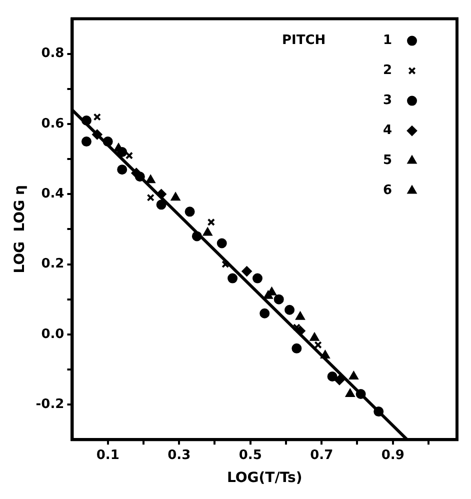  Describe the element at coordinates (52, 334) in the screenshot. I see `y-tick-label: 0.0` at that location.